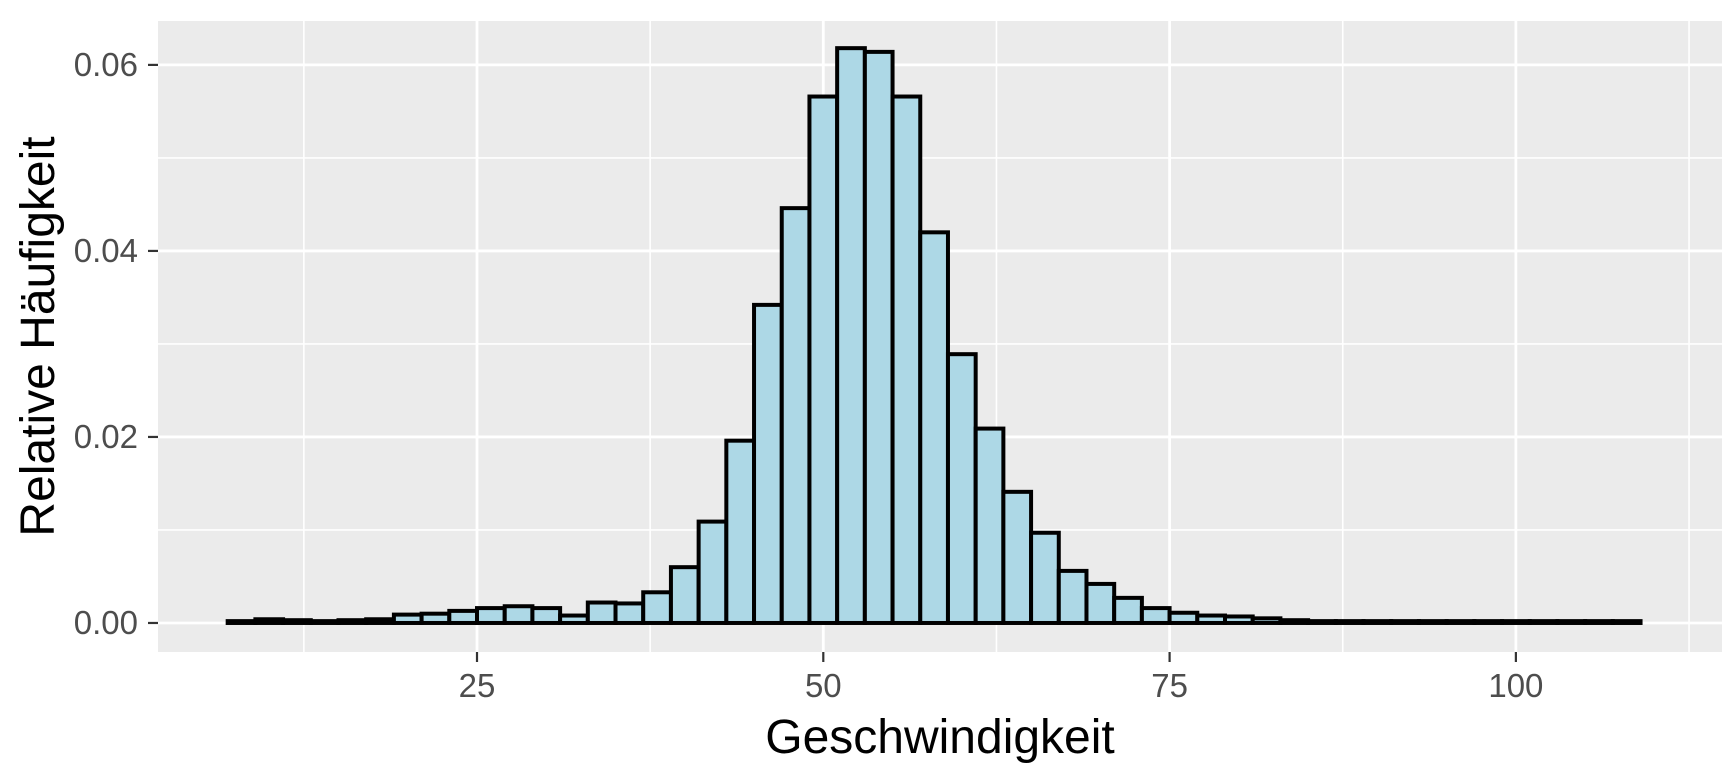 The height and width of the screenshot is (777, 1728). What do you see at coordinates (940, 737) in the screenshot?
I see `x-axis-title: Geschwindigkeit` at bounding box center [940, 737].